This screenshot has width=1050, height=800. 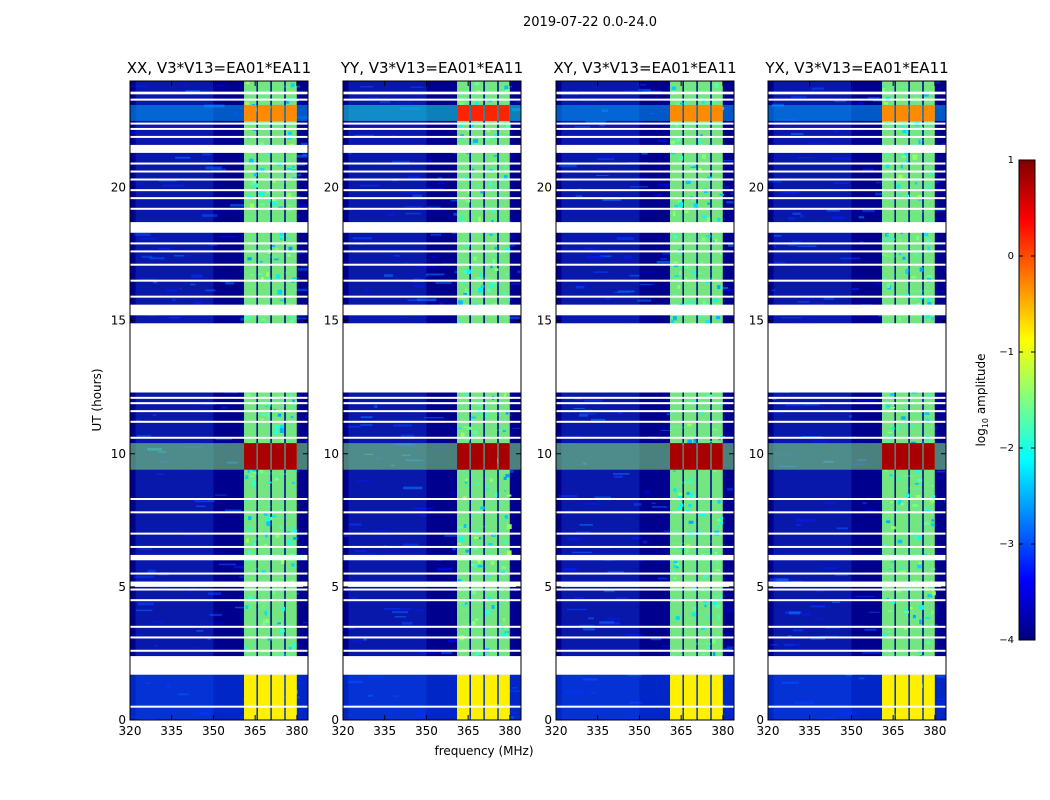 What do you see at coordinates (384, 731) in the screenshot?
I see `x-tick-label: 335` at bounding box center [384, 731].